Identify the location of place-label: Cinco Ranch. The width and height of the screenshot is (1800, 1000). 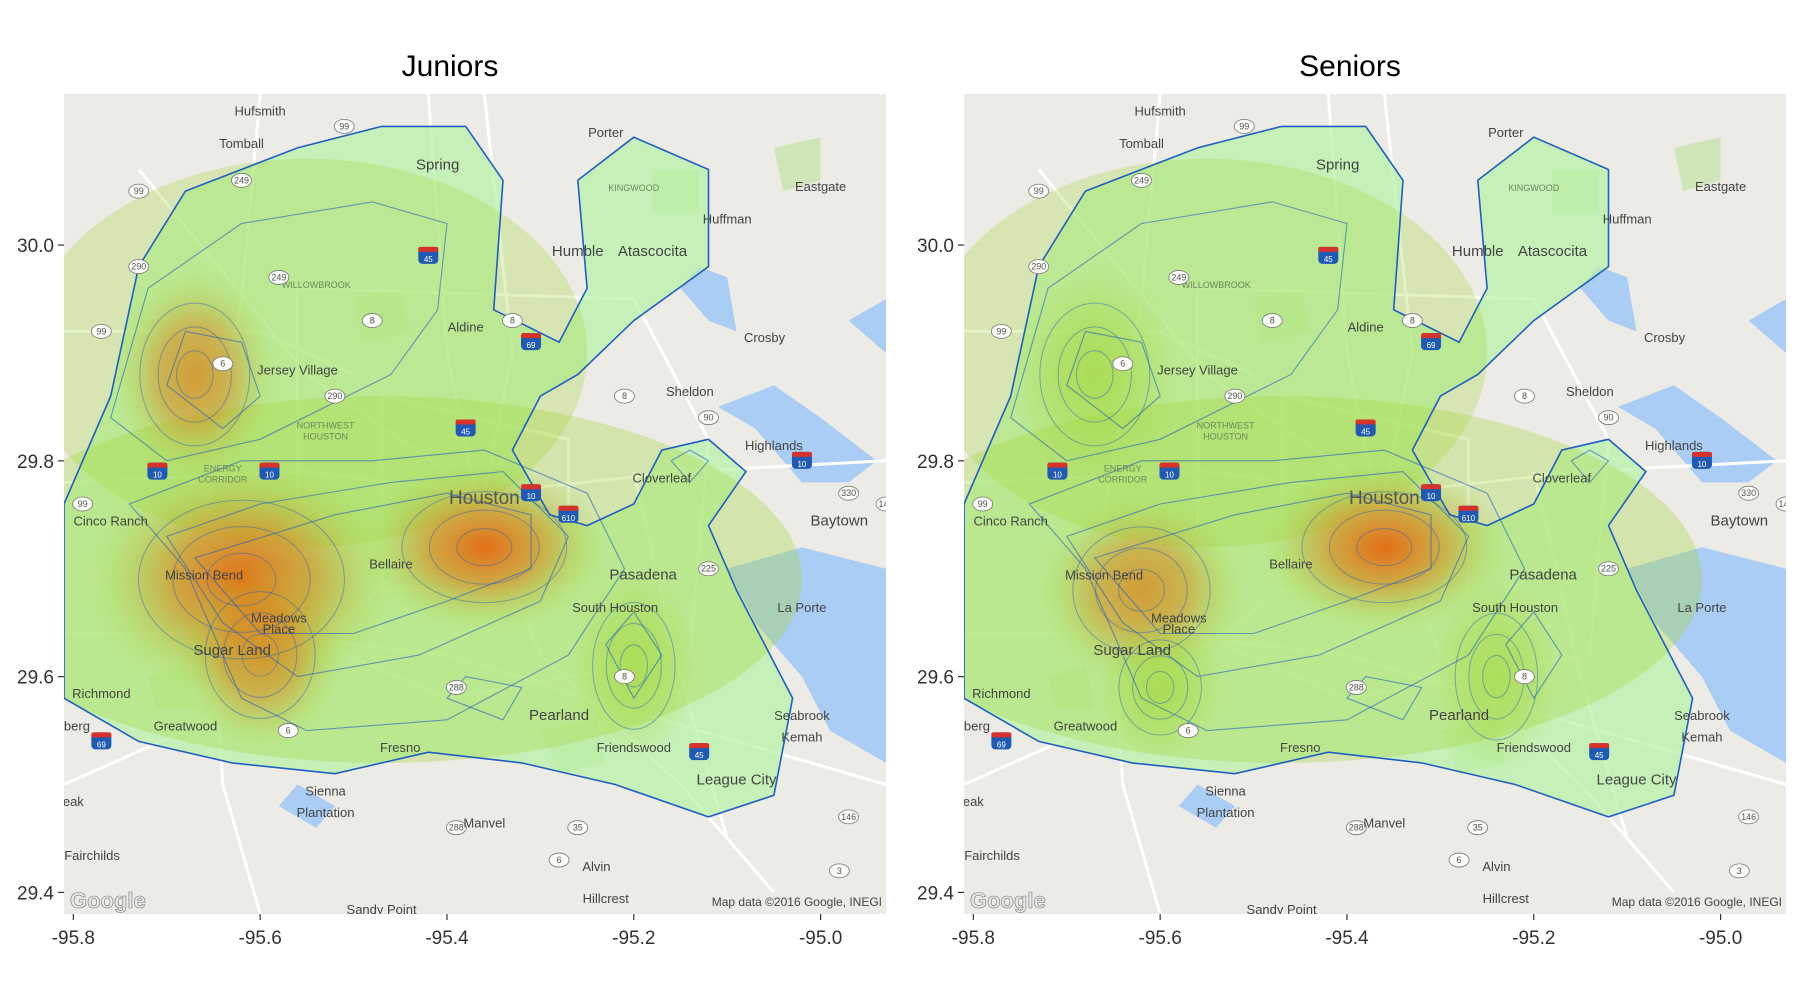
(1010, 521).